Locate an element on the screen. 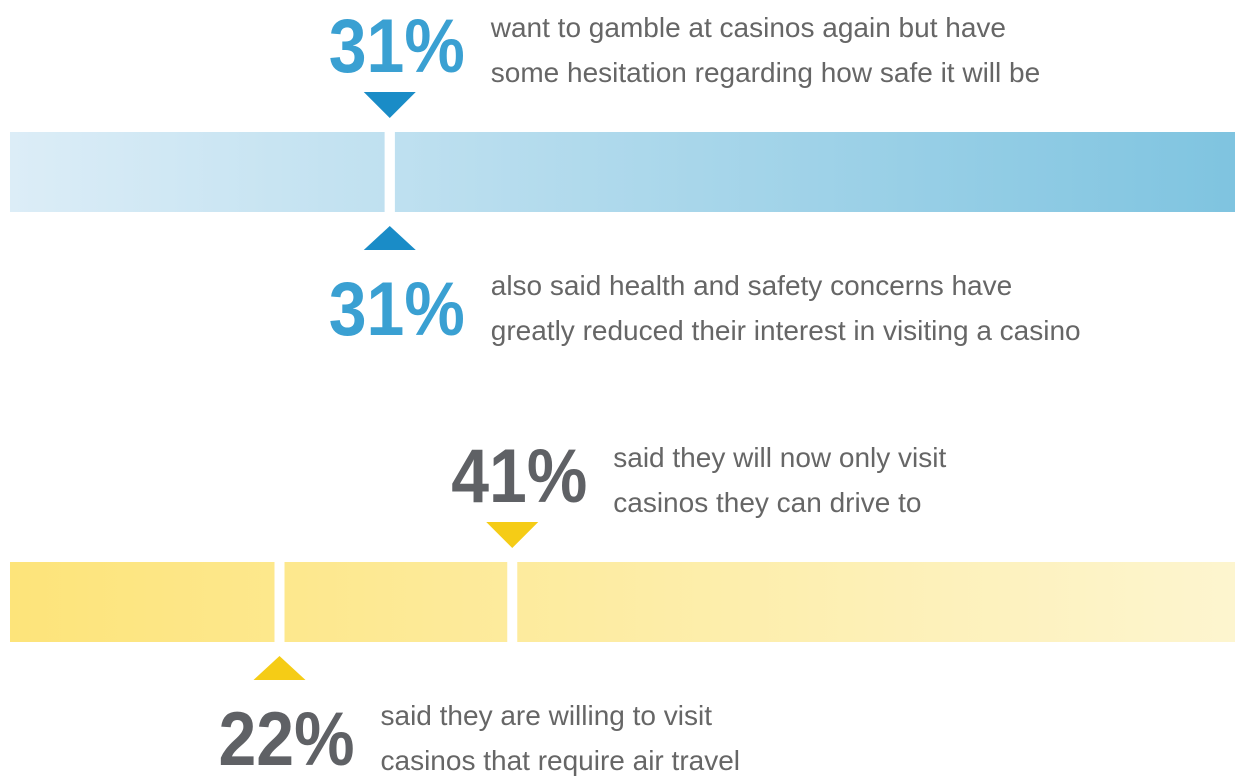  stat-number: 41% is located at coordinates (519, 476).